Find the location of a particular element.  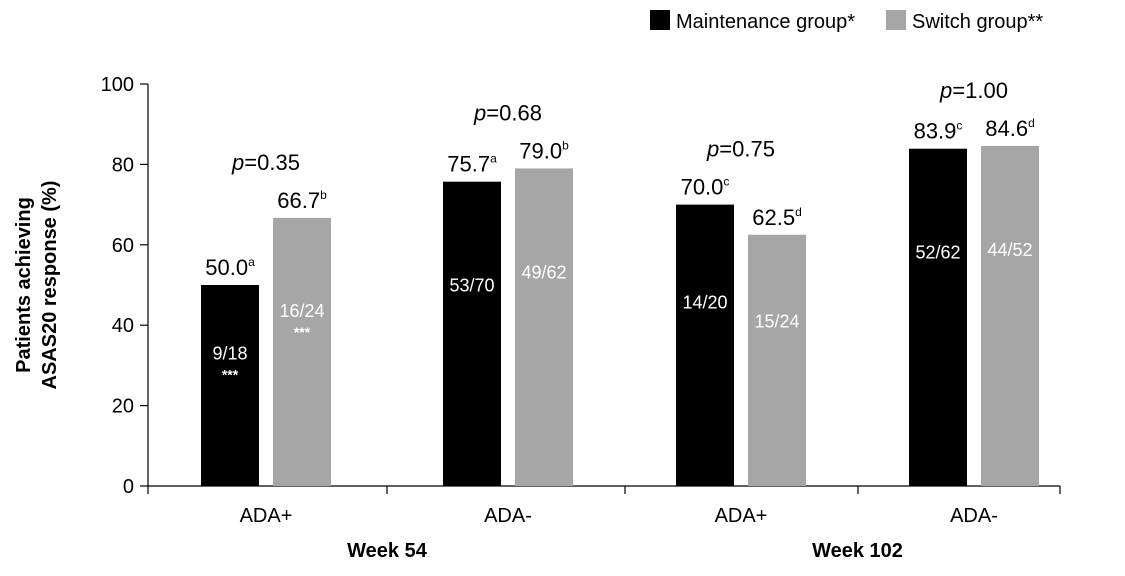

p-value: =0.75 is located at coordinates (747, 149).